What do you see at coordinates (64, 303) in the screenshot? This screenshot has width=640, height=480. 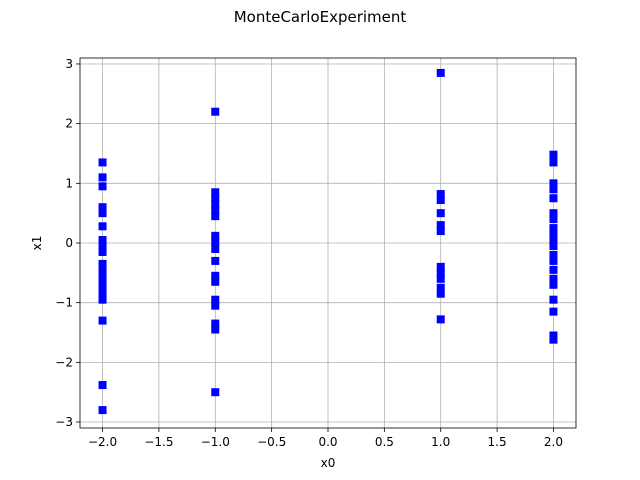 I see `y-tick-label: −1` at bounding box center [64, 303].